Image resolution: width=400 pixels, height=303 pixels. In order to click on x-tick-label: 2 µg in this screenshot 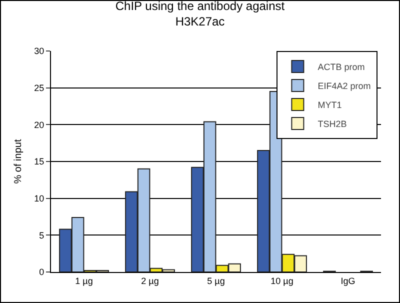, I will do `click(150, 281)`.